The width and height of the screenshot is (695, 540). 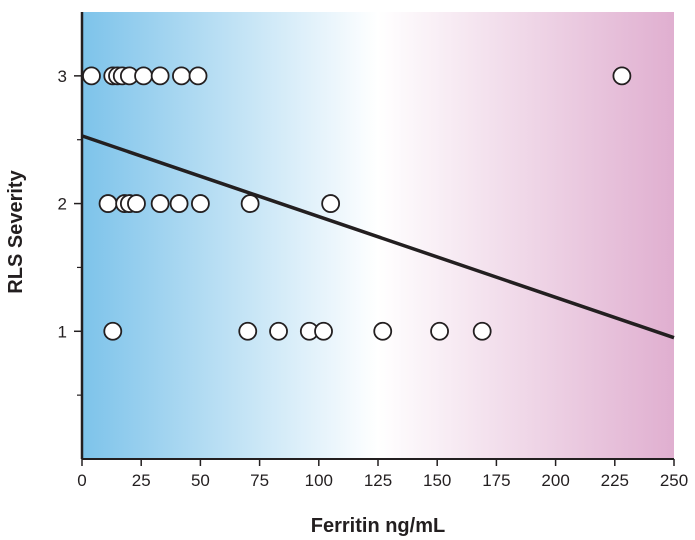 I want to click on x-tick-label: 0, so click(x=81, y=480).